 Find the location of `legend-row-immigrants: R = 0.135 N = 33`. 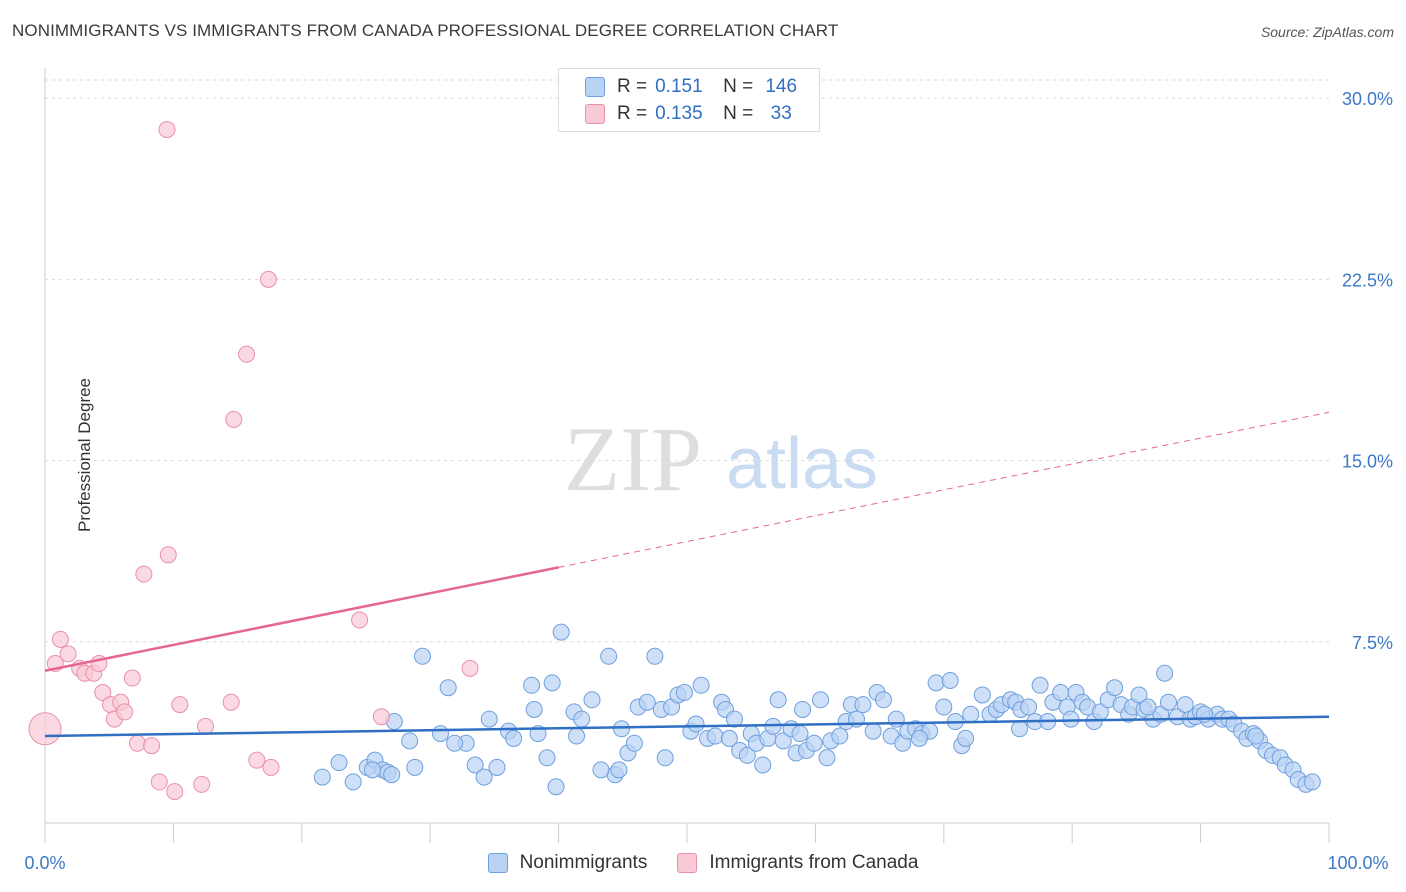

legend-row-immigrants: R = 0.135 N = 33 is located at coordinates (693, 114).